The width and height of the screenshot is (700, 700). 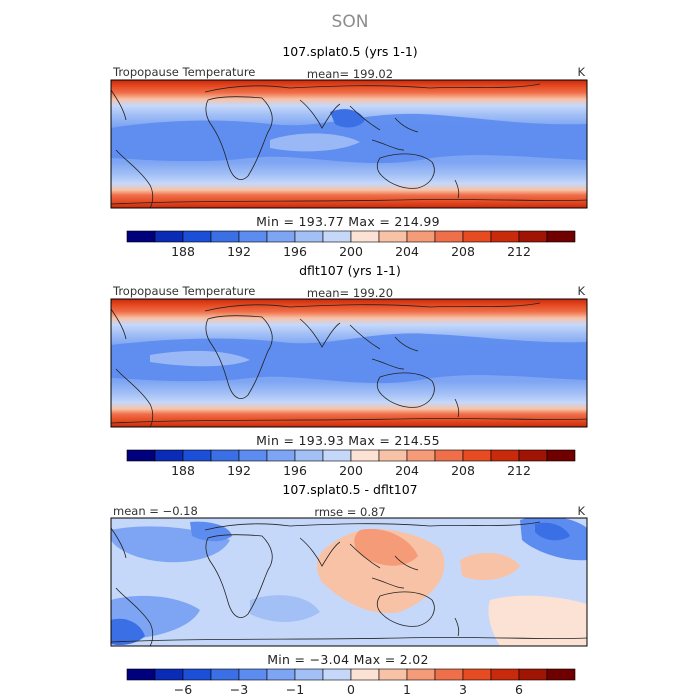 What do you see at coordinates (132, 148) in the screenshot?
I see `panel-1-coast-americas` at bounding box center [132, 148].